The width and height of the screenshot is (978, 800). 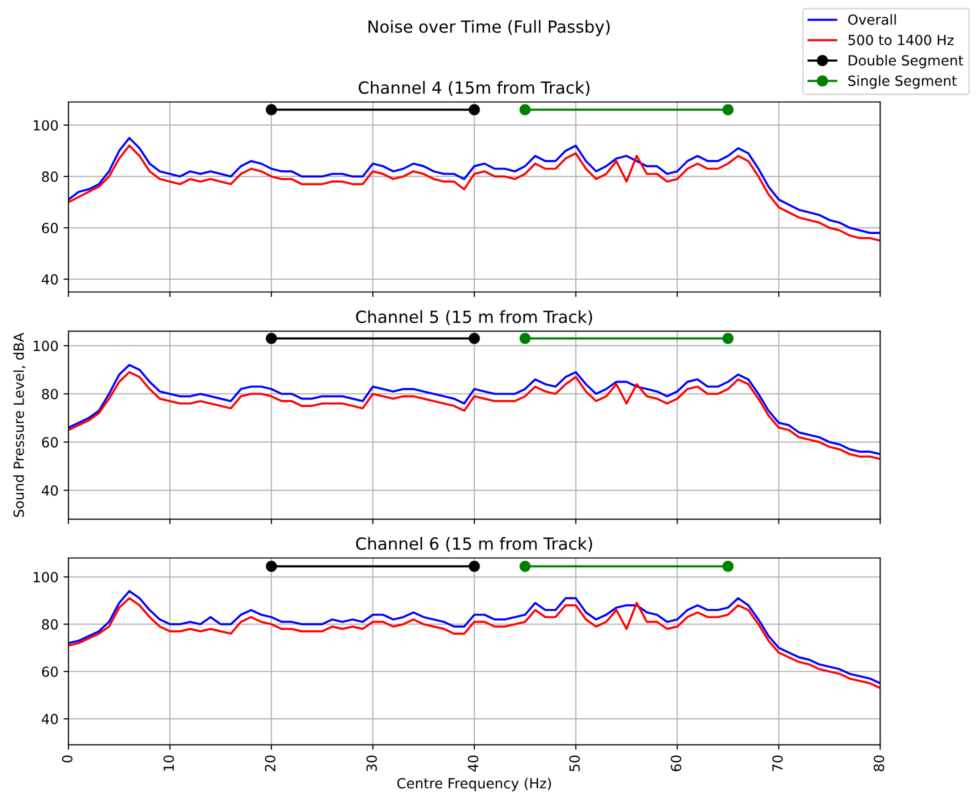 I want to click on chart-title: Channel 5 (15 m from Track), so click(x=474, y=318).